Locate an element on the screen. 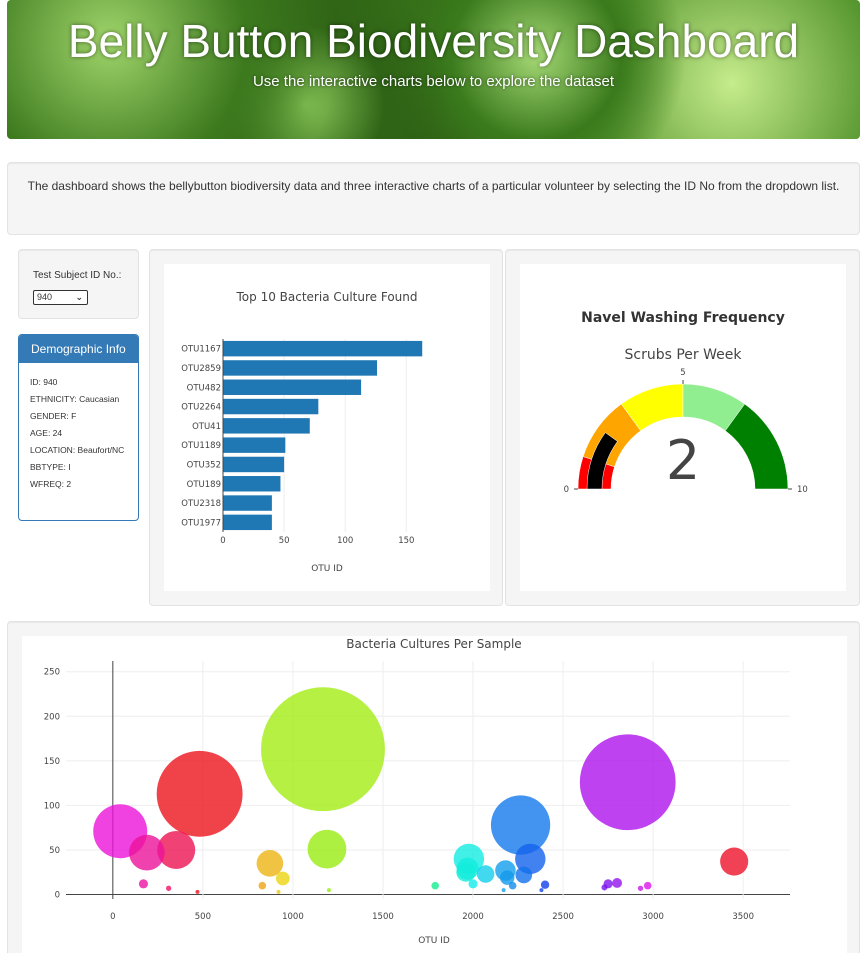 The image size is (862, 959). bar-category-label: OTU1977 is located at coordinates (201, 523).